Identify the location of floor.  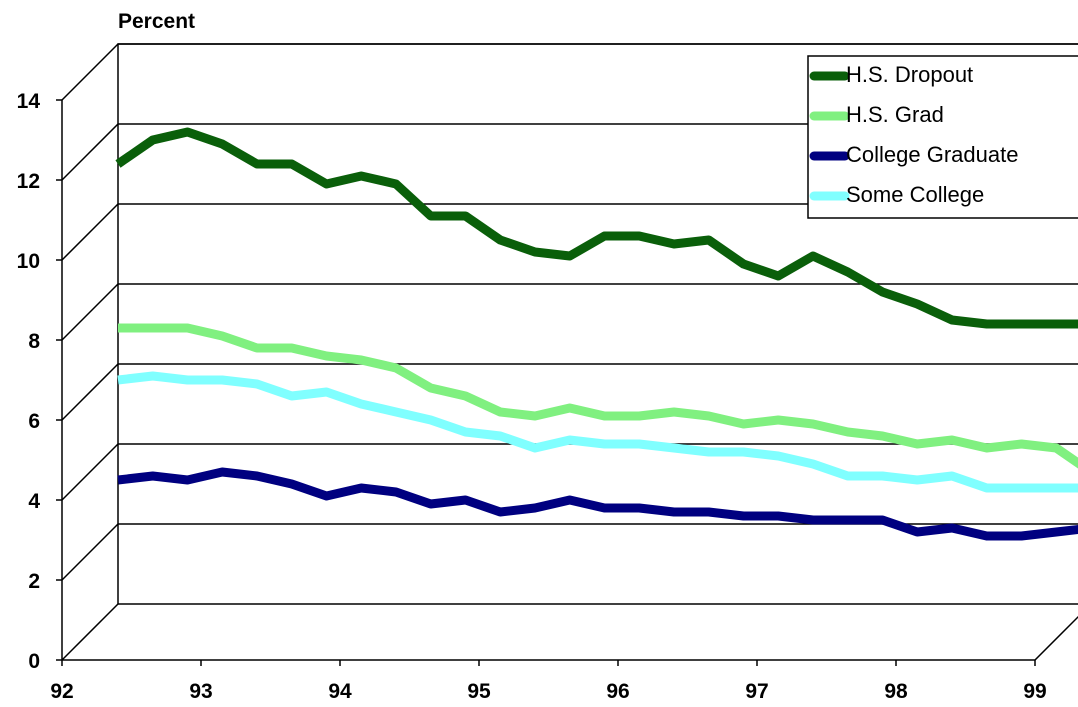
(570, 638).